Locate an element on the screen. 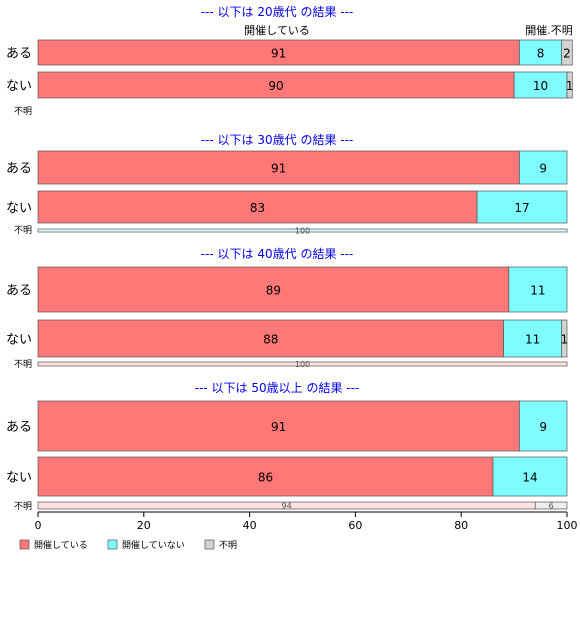  data-label: 88 is located at coordinates (270, 340).